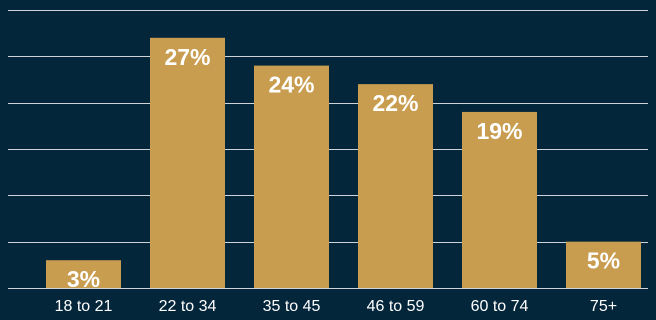 This screenshot has height=320, width=656. Describe the element at coordinates (500, 306) in the screenshot. I see `x-tick-label-5: 60 to 74` at that location.